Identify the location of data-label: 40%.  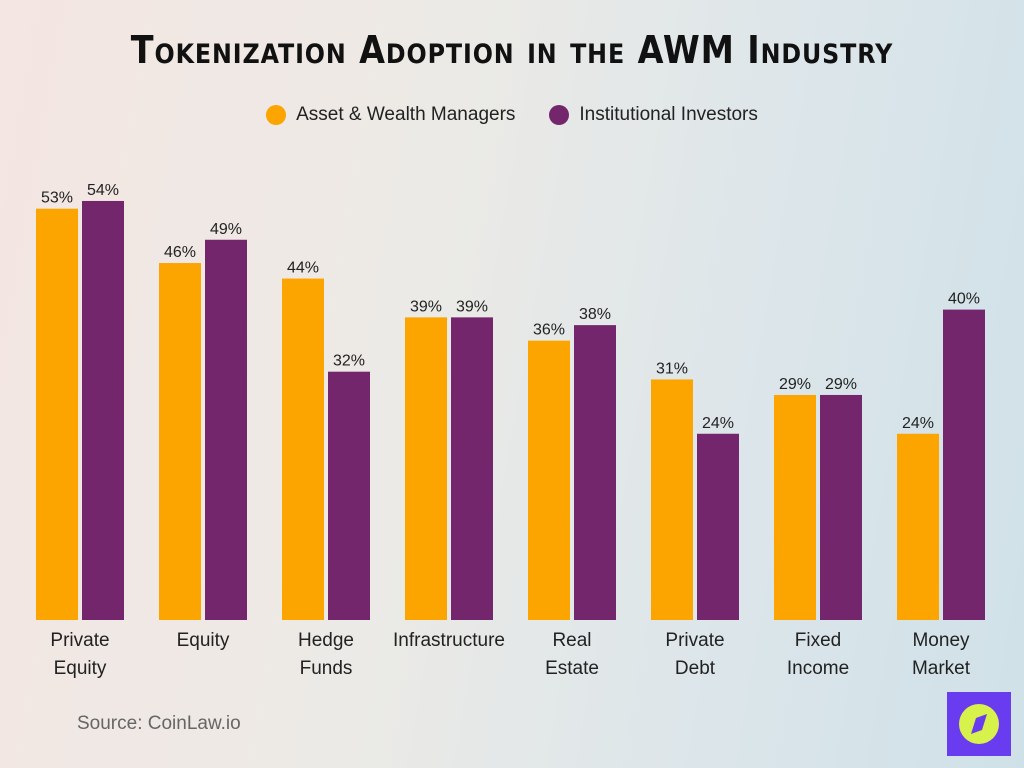
(964, 299).